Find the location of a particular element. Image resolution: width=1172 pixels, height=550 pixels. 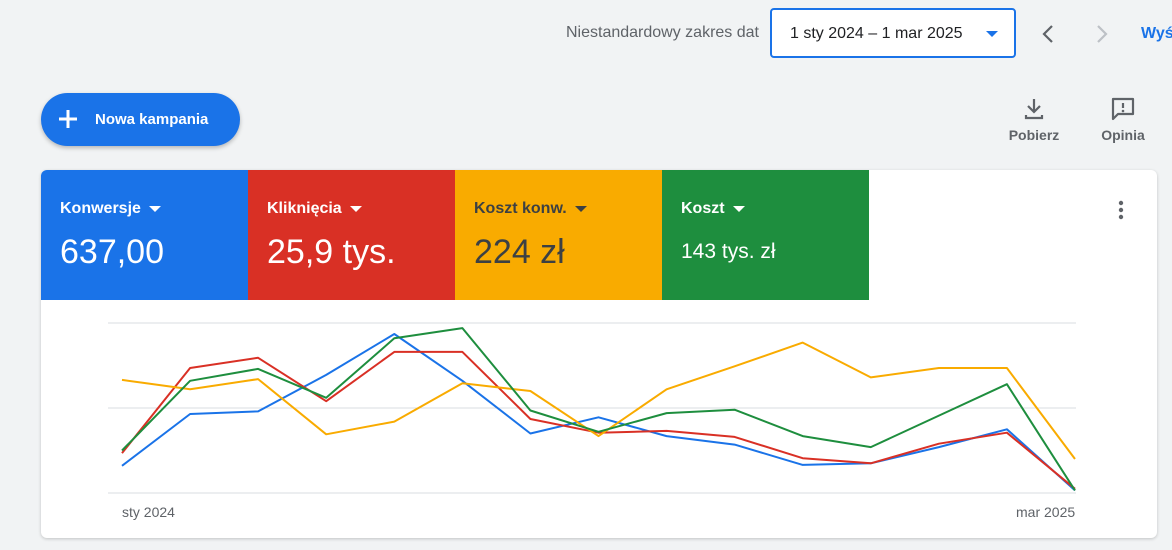

metric-clicks-title: Kliknięcia is located at coordinates (314, 209).